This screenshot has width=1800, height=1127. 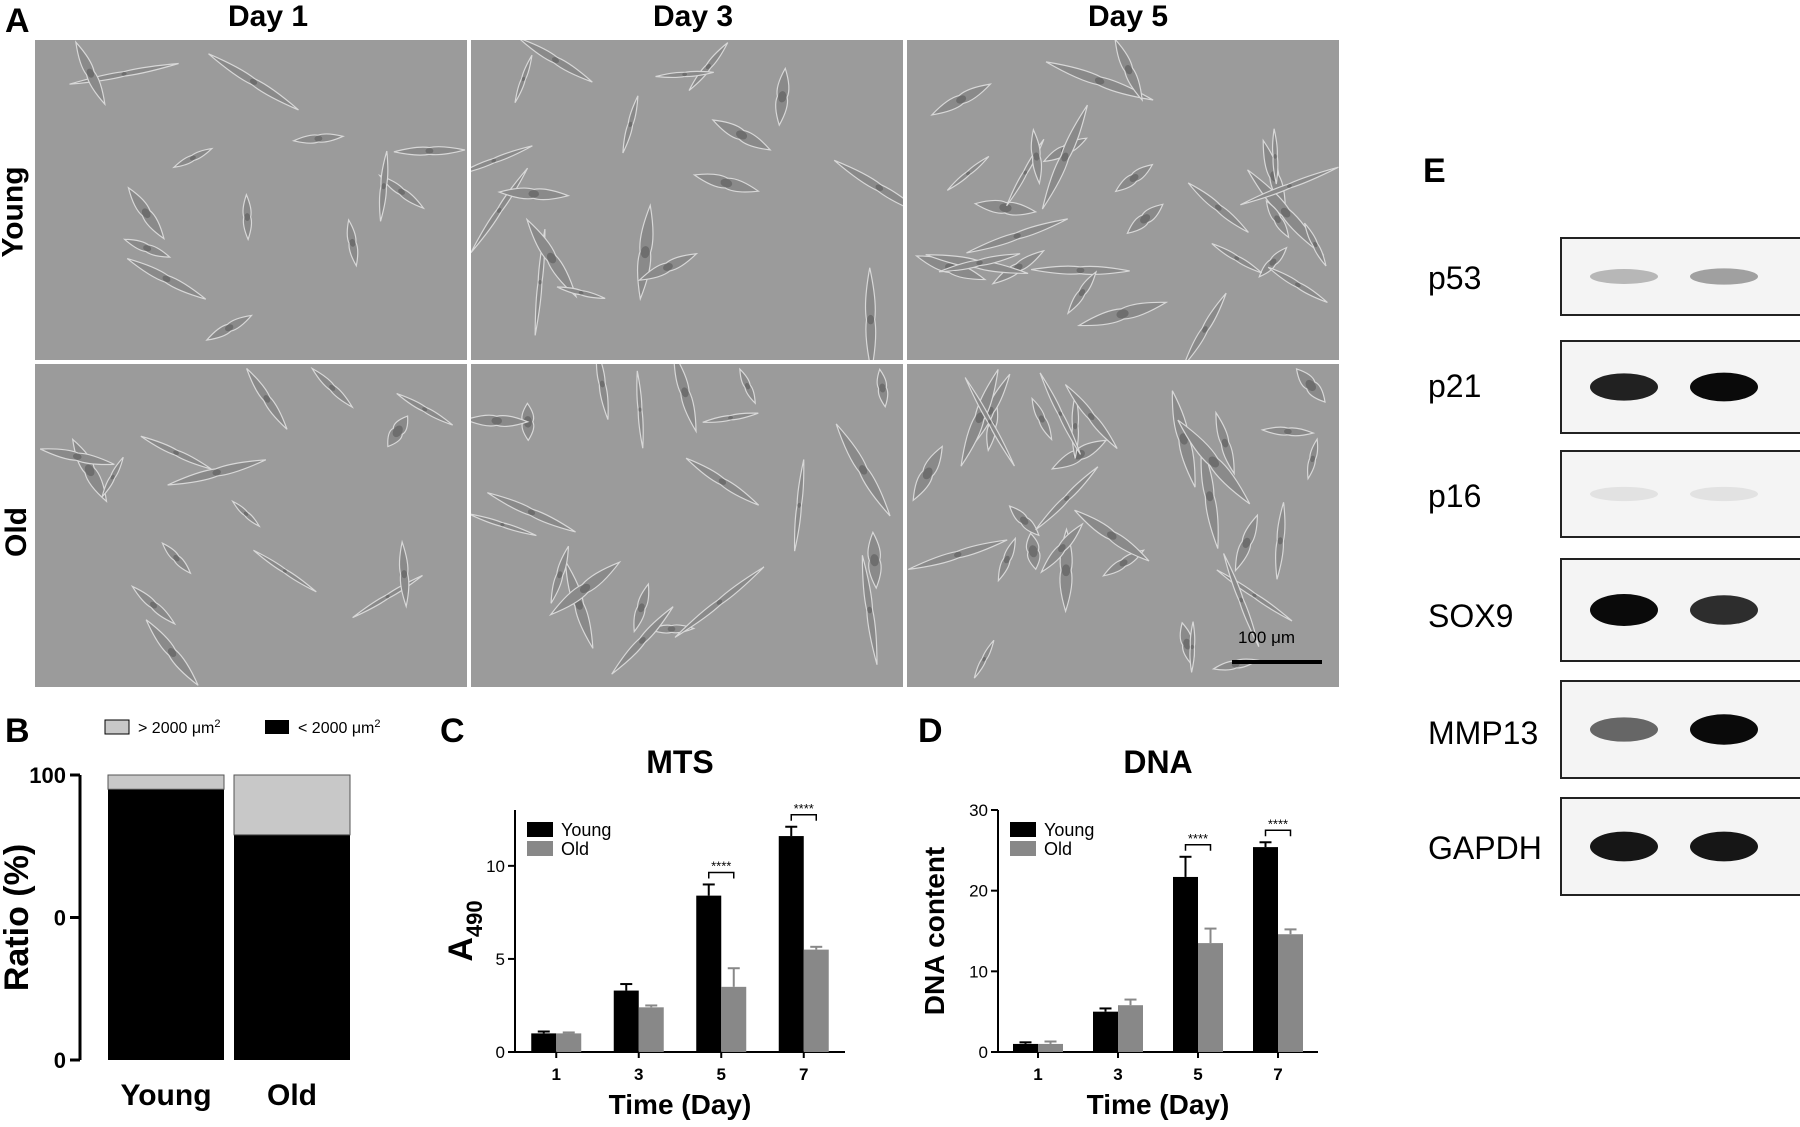 What do you see at coordinates (1117, 1074) in the screenshot?
I see `x-tick-label-day3: 3` at bounding box center [1117, 1074].